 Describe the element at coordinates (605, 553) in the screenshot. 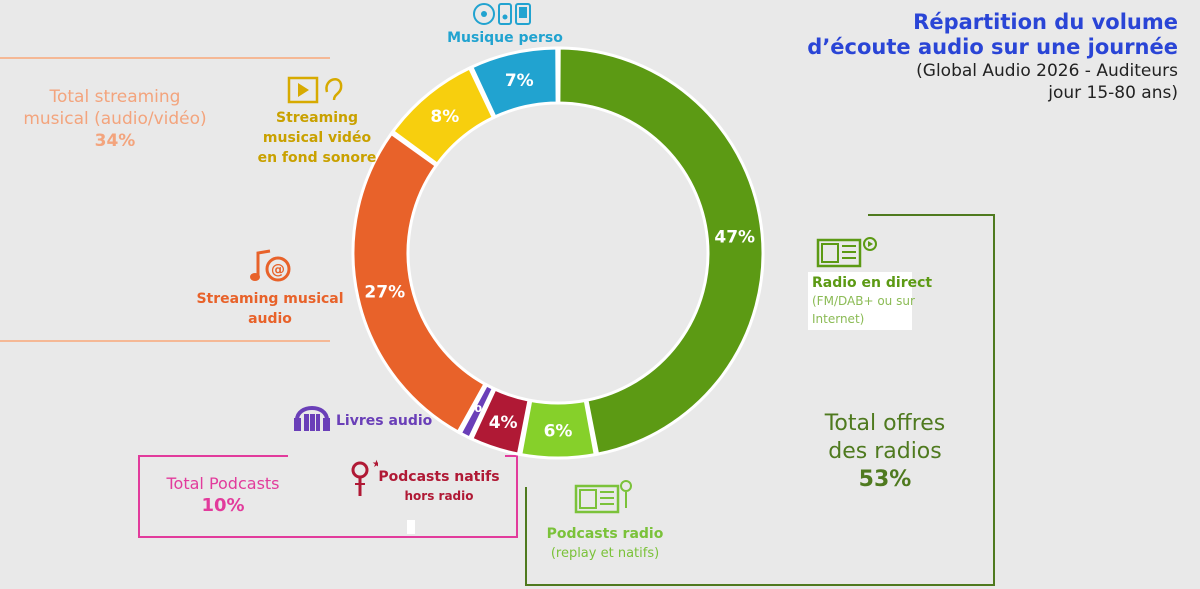

I see `label-podcasts-radio-line-2: (replay et natifs)` at that location.